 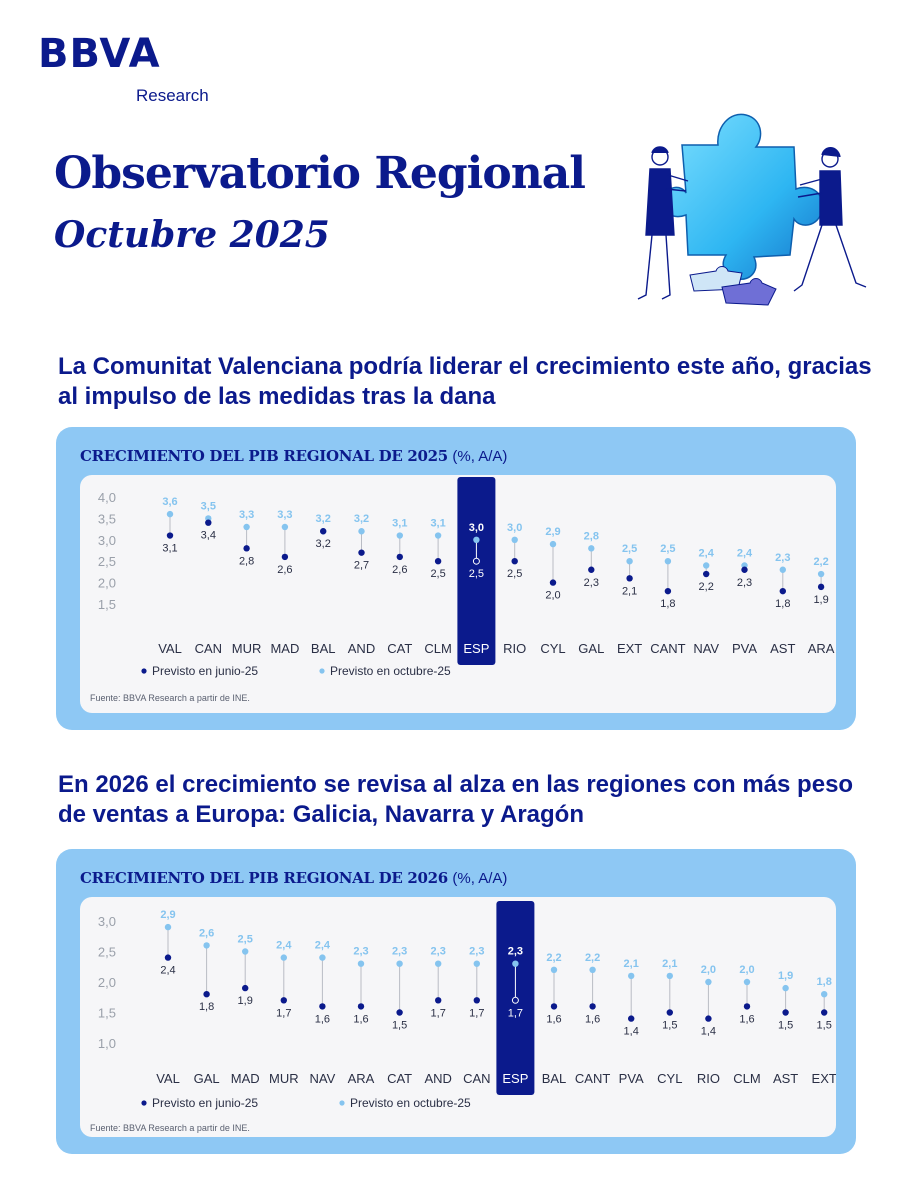 What do you see at coordinates (591, 583) in the screenshot?
I see `label-junio: 2,3` at bounding box center [591, 583].